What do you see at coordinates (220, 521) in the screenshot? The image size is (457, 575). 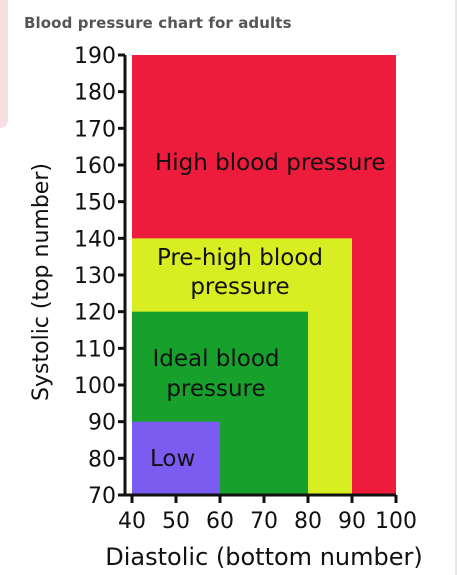 I see `x-tick-label-60: 60` at bounding box center [220, 521].